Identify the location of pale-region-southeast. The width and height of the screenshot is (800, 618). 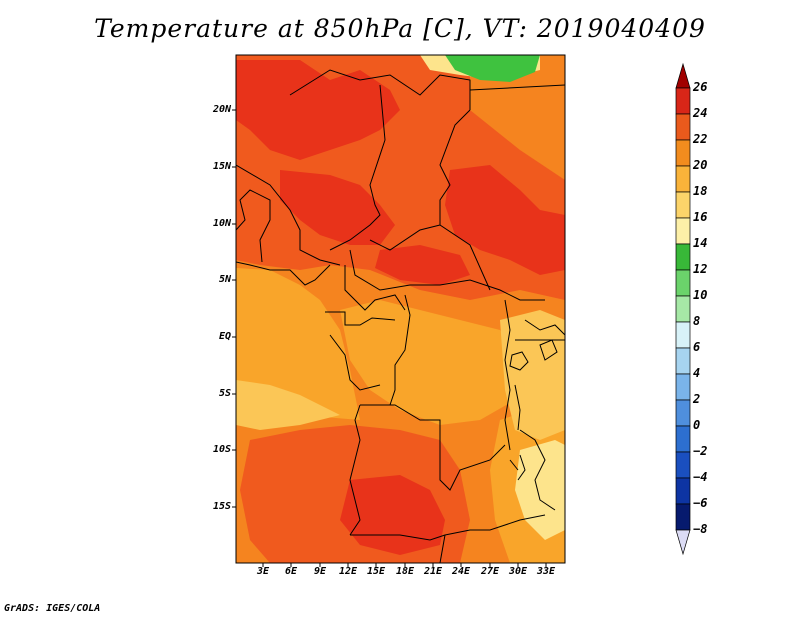
(540, 490).